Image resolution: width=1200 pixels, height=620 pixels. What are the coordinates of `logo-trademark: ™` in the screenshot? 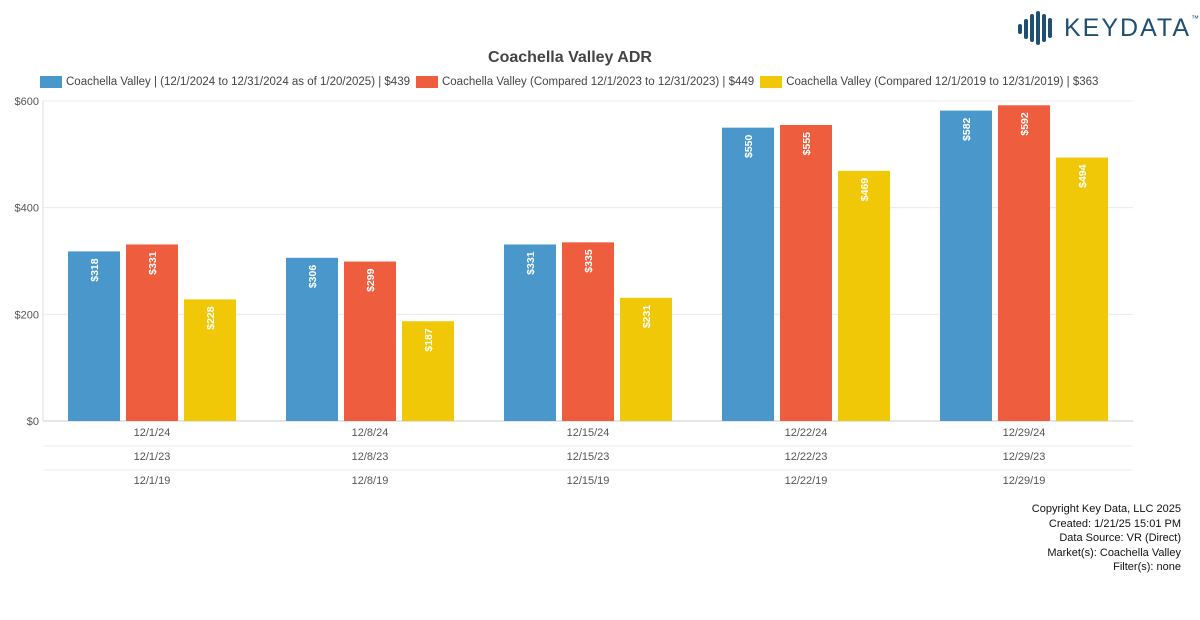 It's located at (1195, 18).